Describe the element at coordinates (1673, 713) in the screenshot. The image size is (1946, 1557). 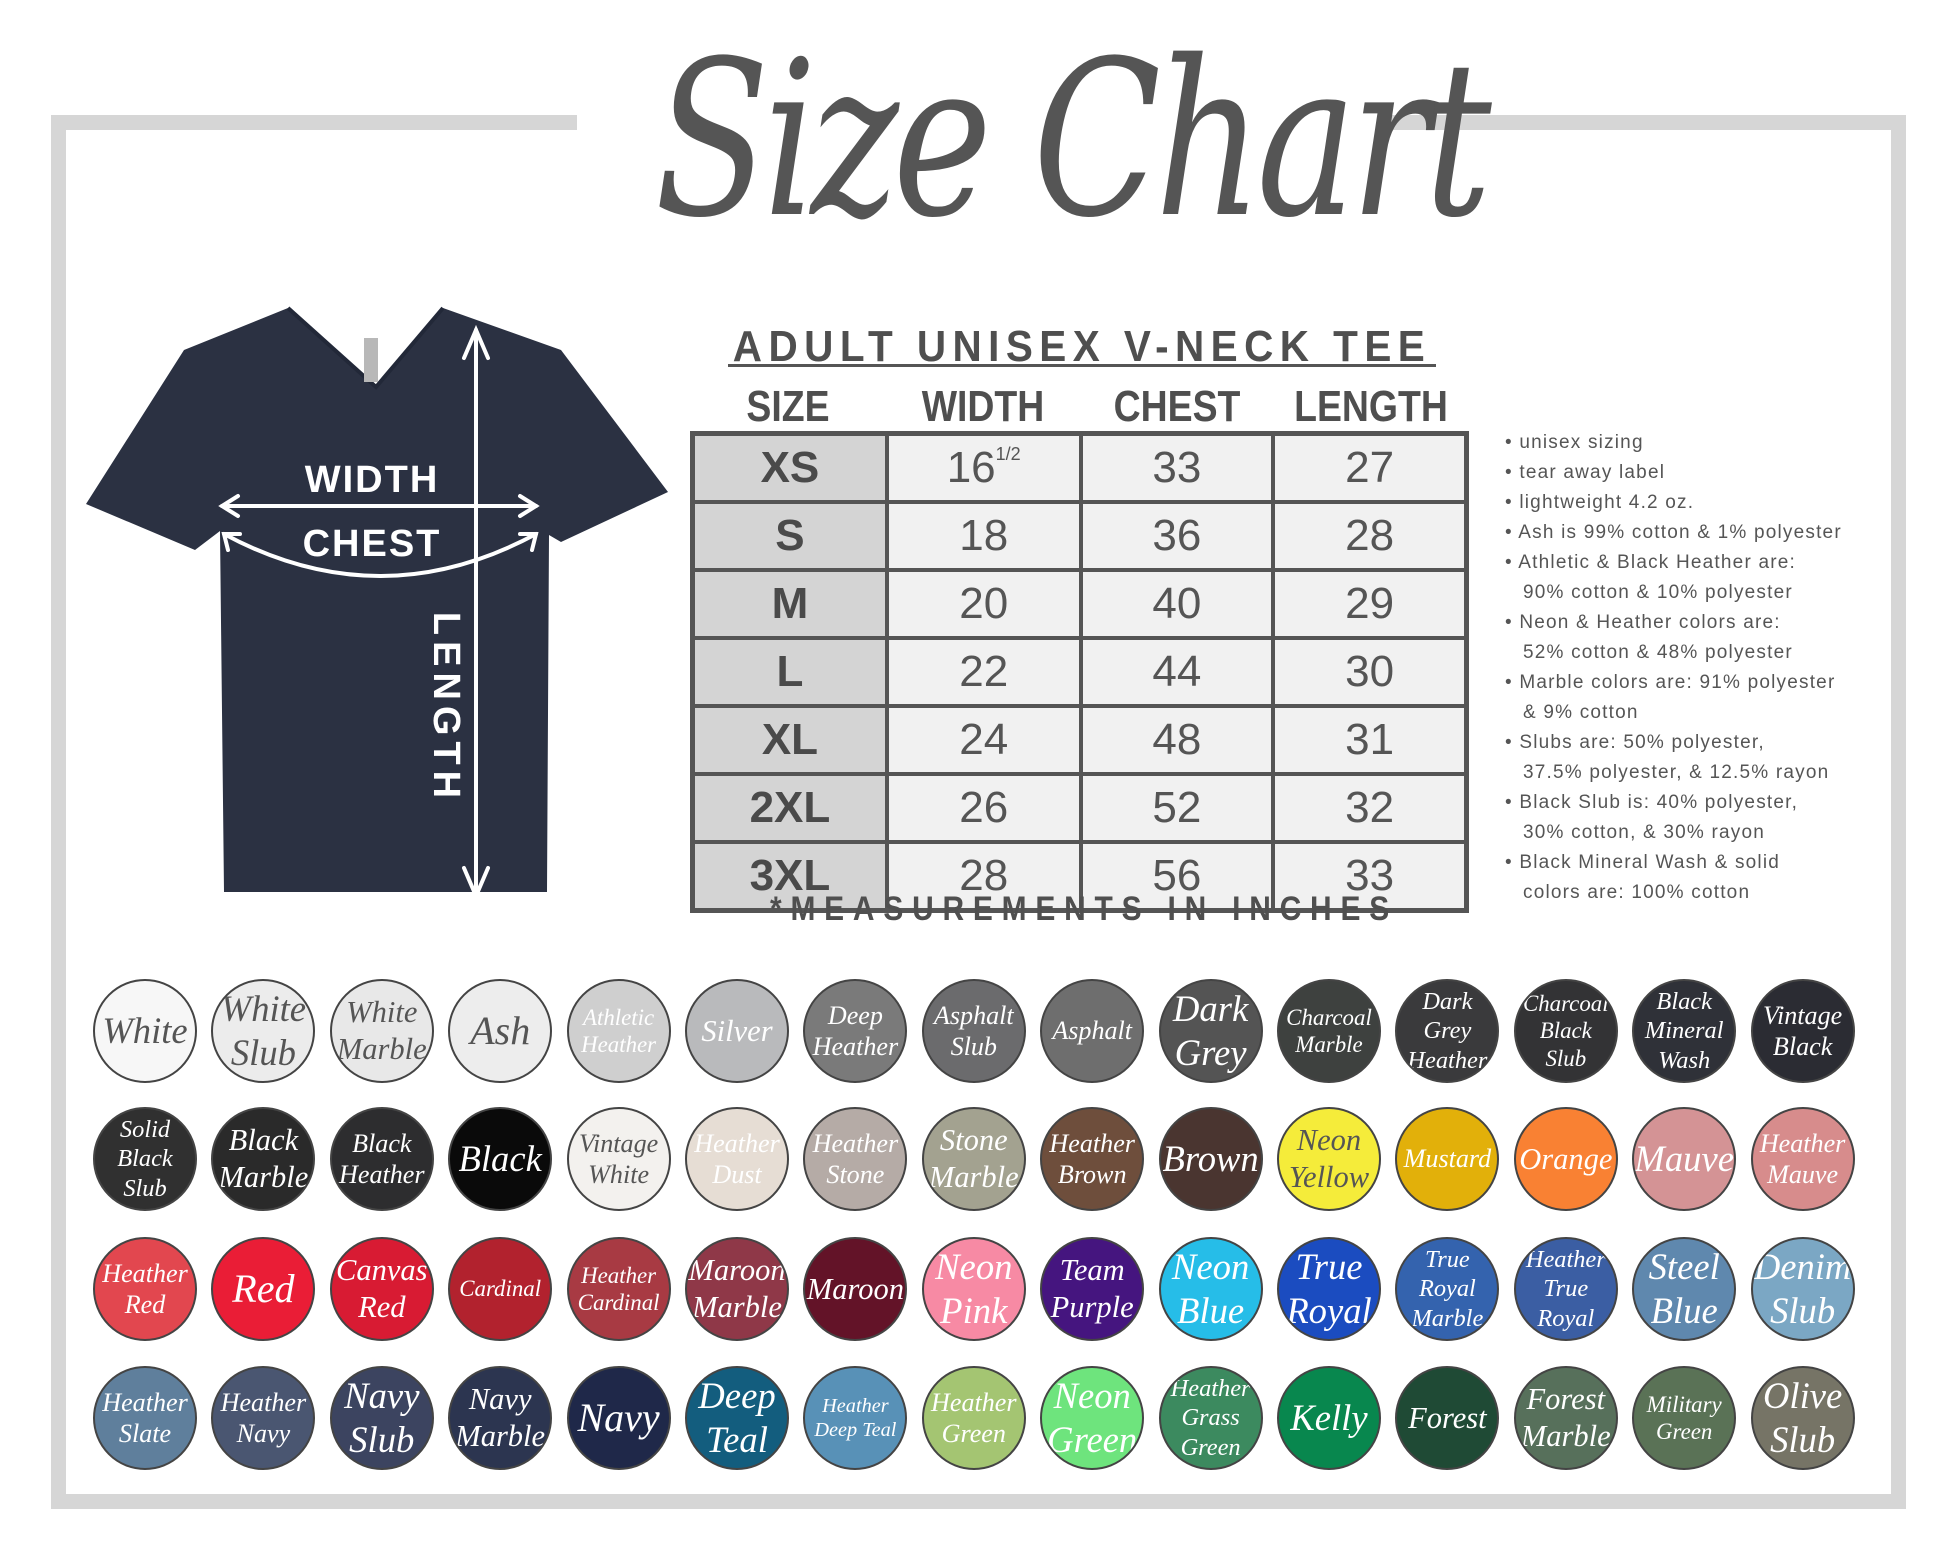
I see `note-line: & 9% cotton` at that location.